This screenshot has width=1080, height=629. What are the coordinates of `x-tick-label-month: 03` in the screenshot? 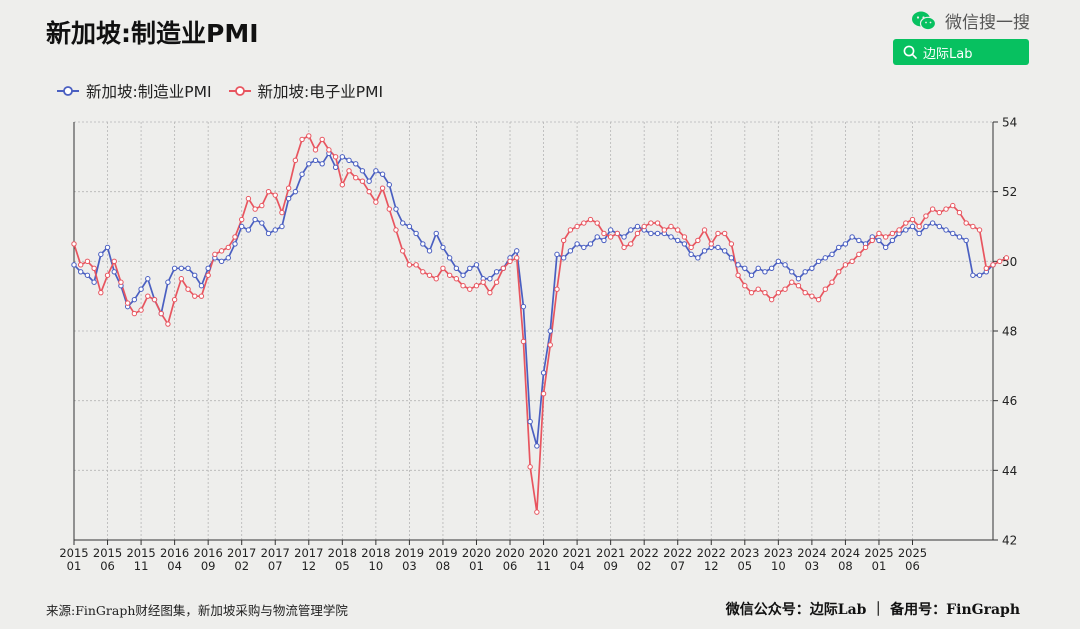 It's located at (409, 566).